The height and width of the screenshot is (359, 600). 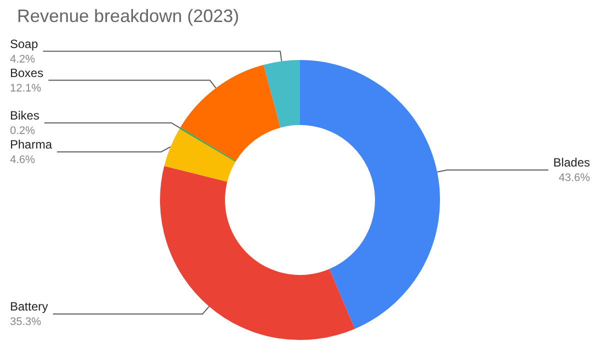 I want to click on data-label: 0.2%, so click(x=23, y=130).